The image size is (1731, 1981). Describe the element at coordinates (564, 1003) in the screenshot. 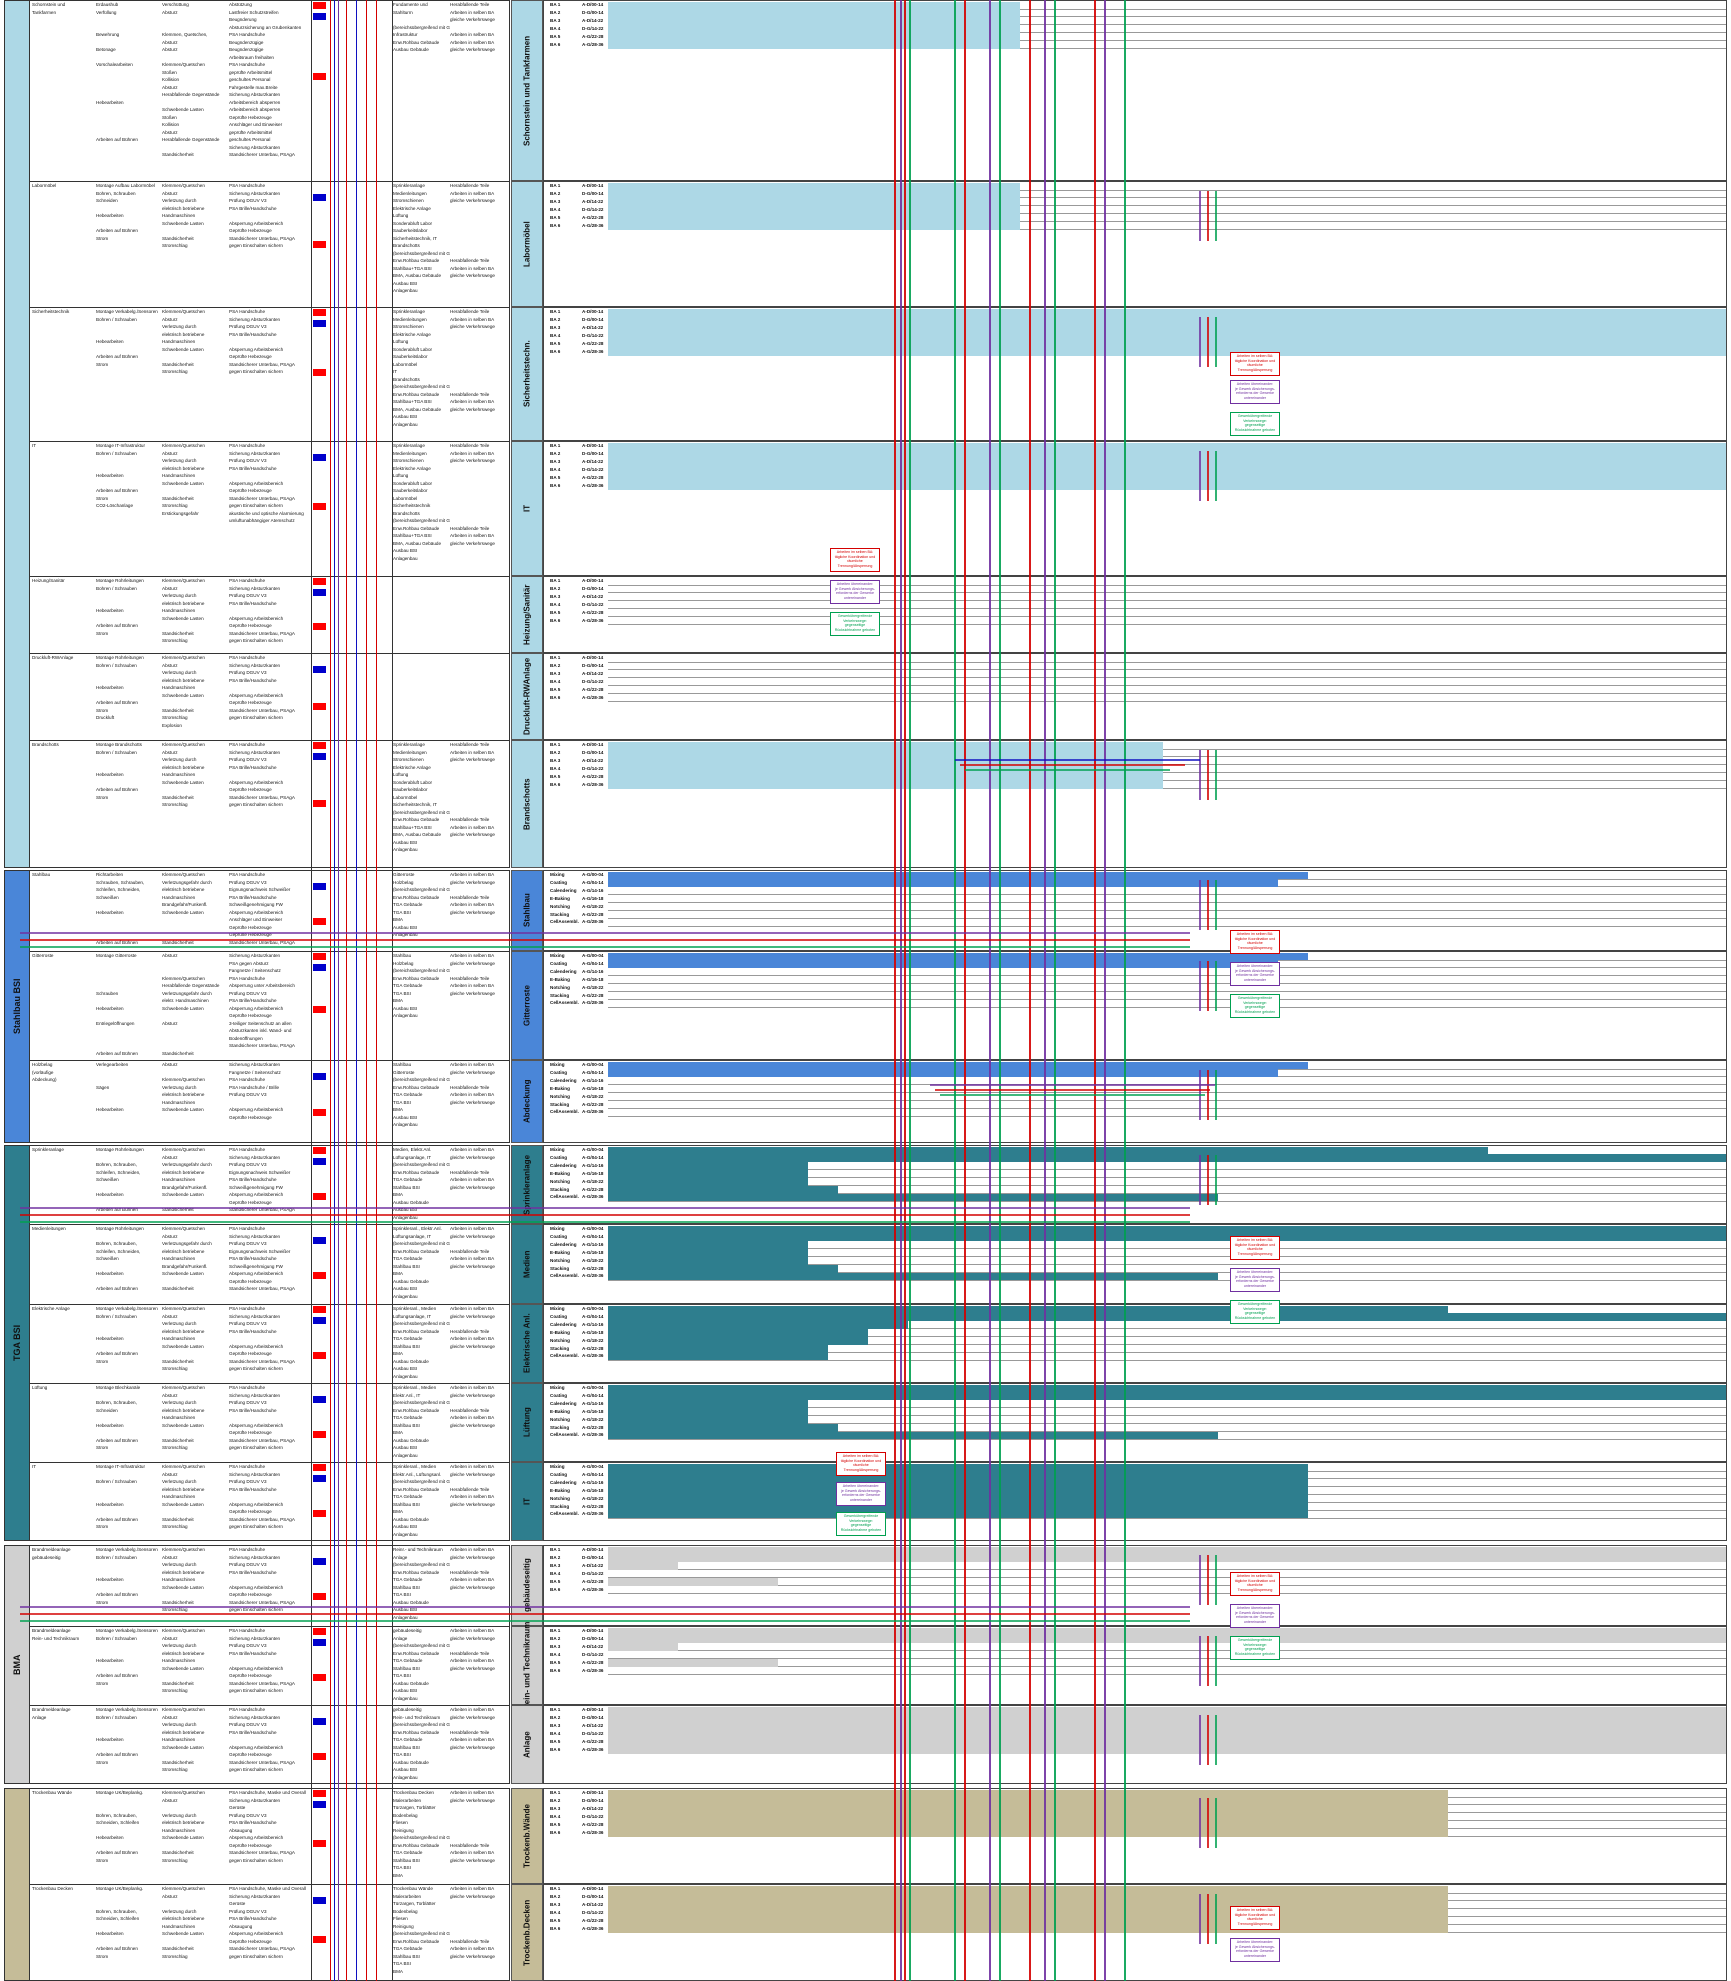

I see `row-label: CellAssembl.` at that location.